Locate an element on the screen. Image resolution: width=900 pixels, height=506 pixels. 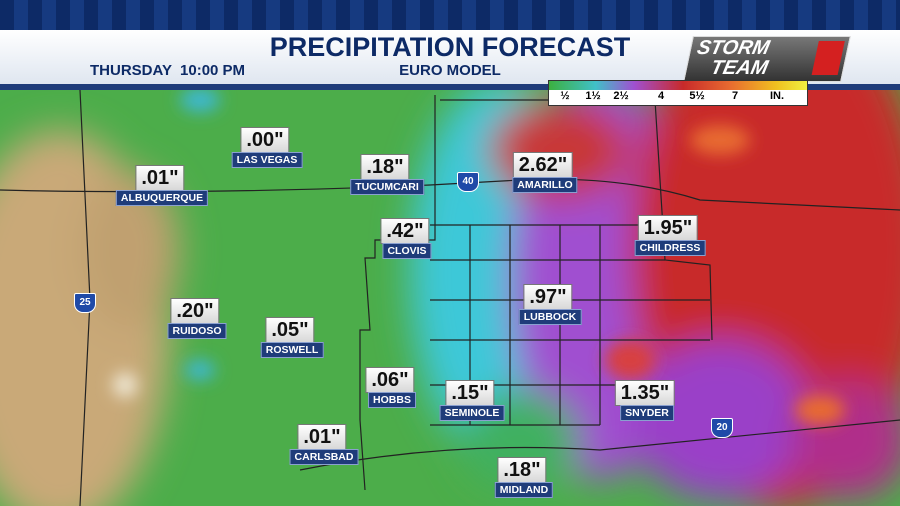
city-name: TUCUMCARI is located at coordinates (387, 187).